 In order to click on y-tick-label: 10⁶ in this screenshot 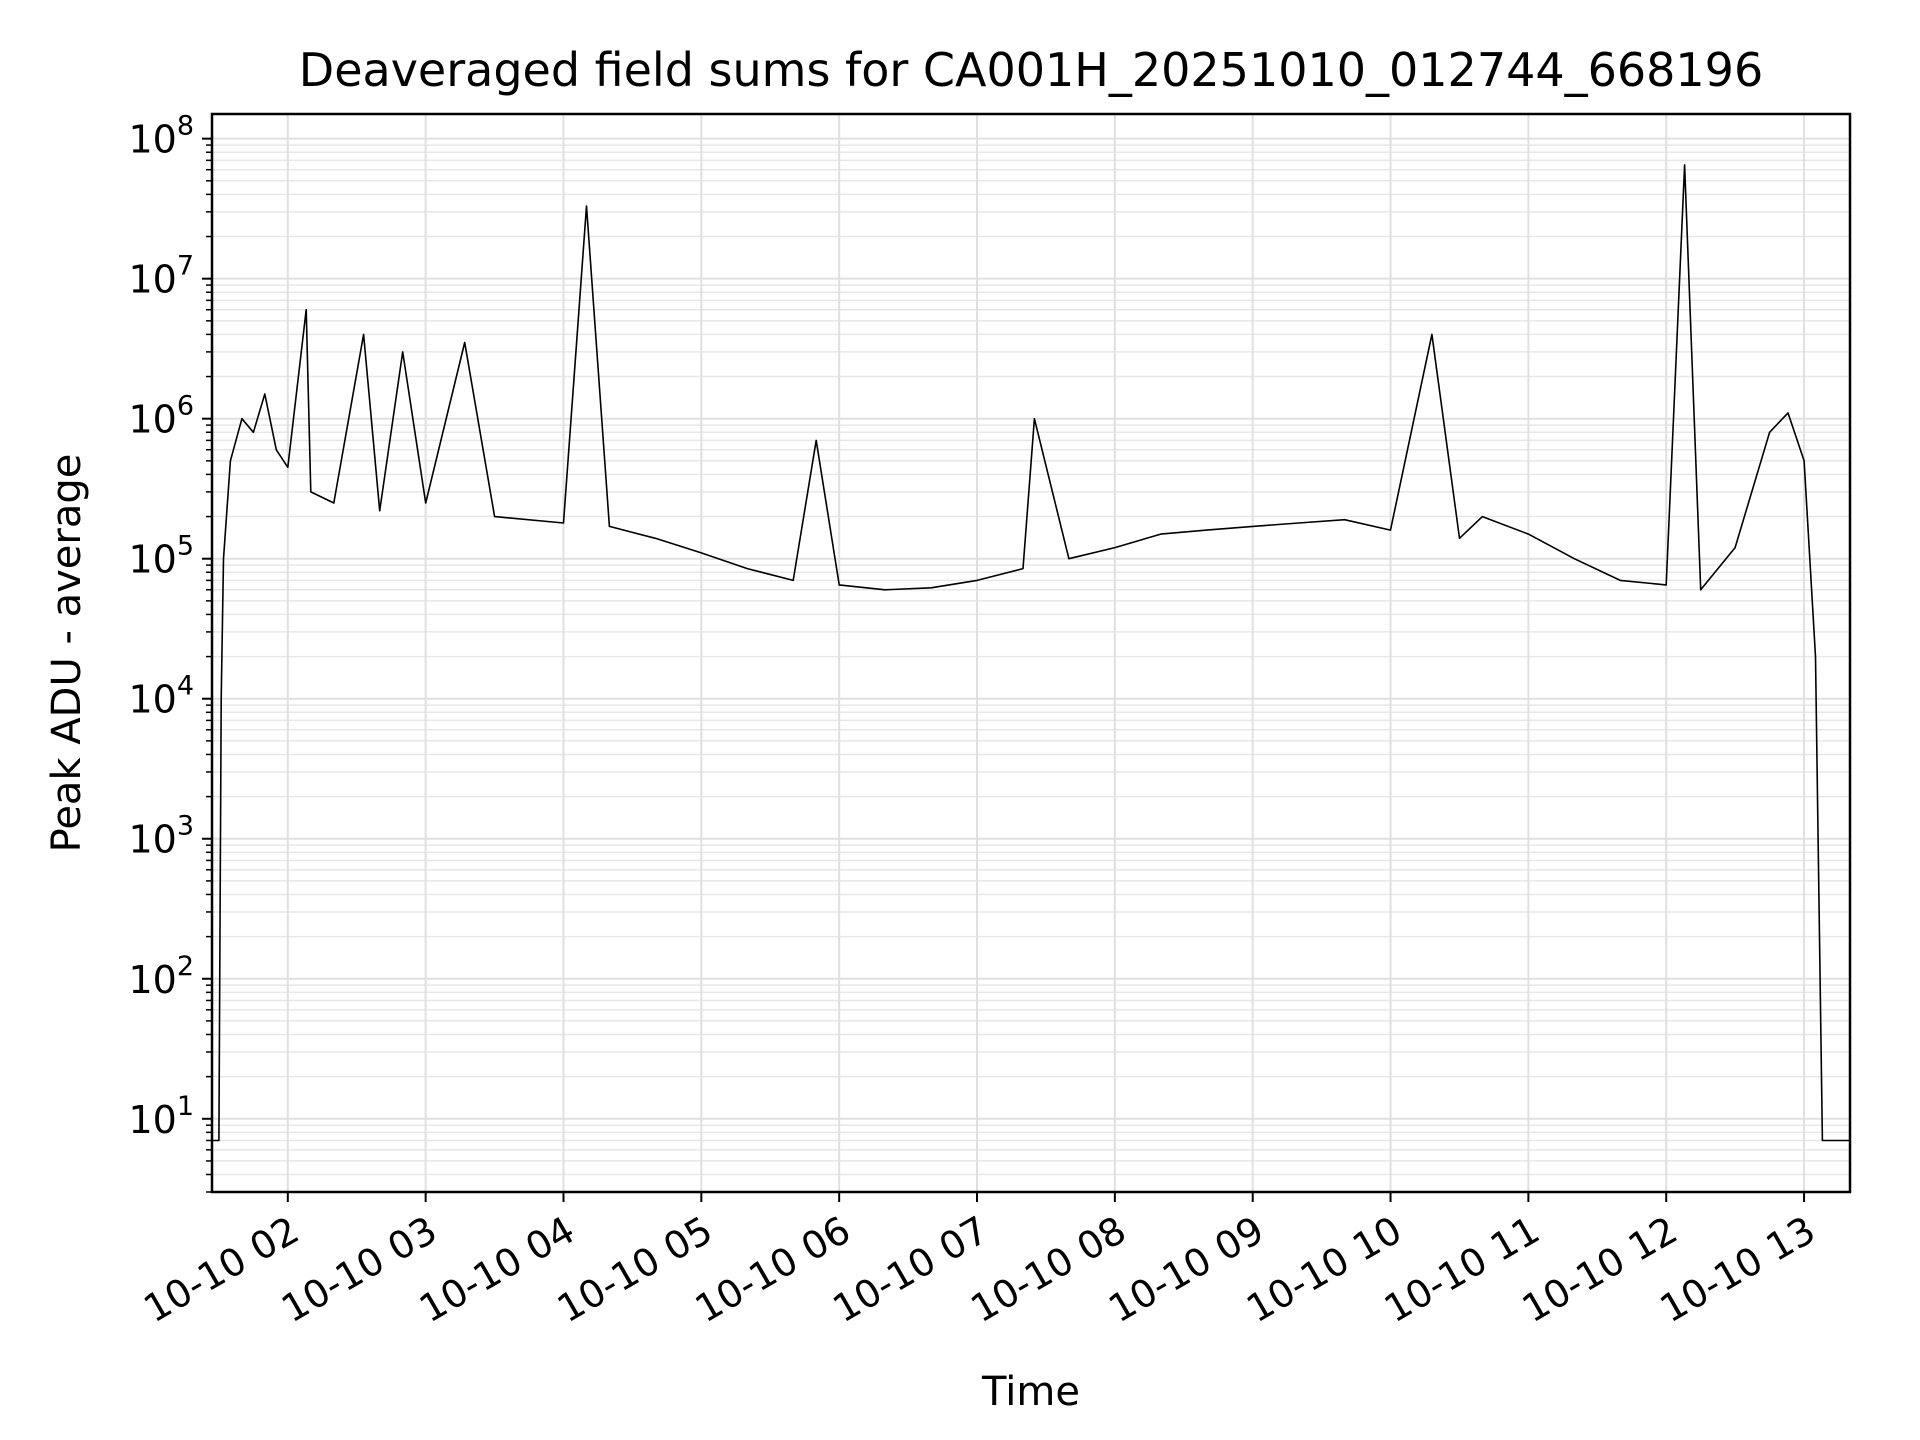, I will do `click(161, 416)`.